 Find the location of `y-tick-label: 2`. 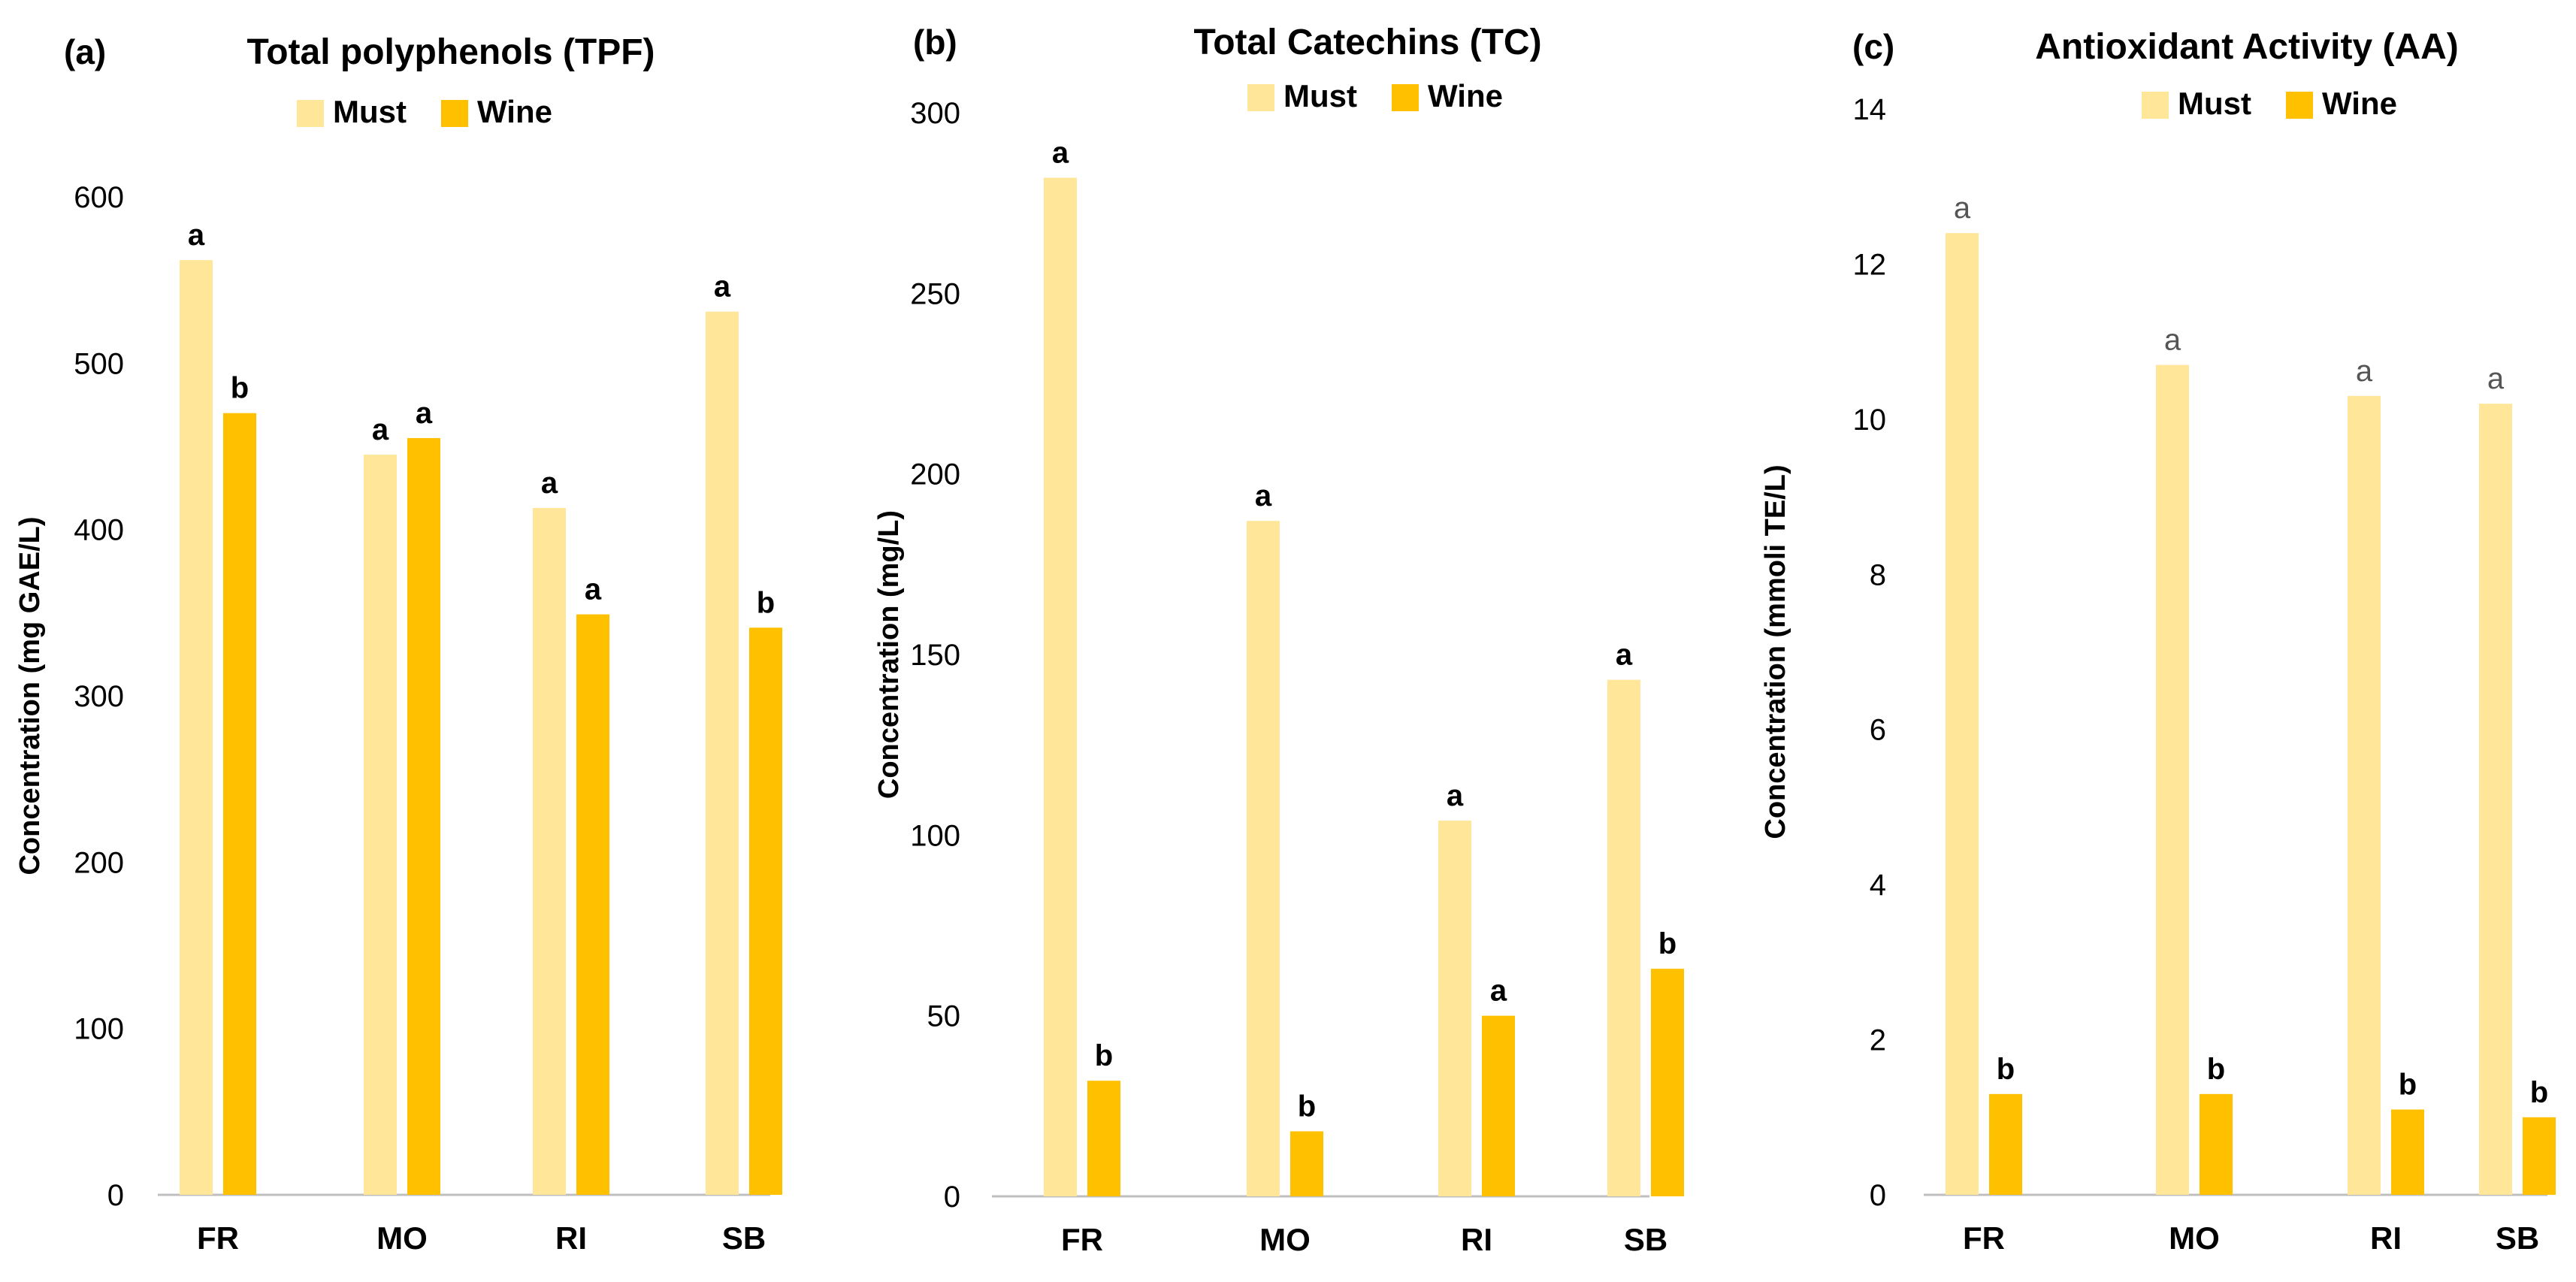

y-tick-label: 2 is located at coordinates (1878, 1040).